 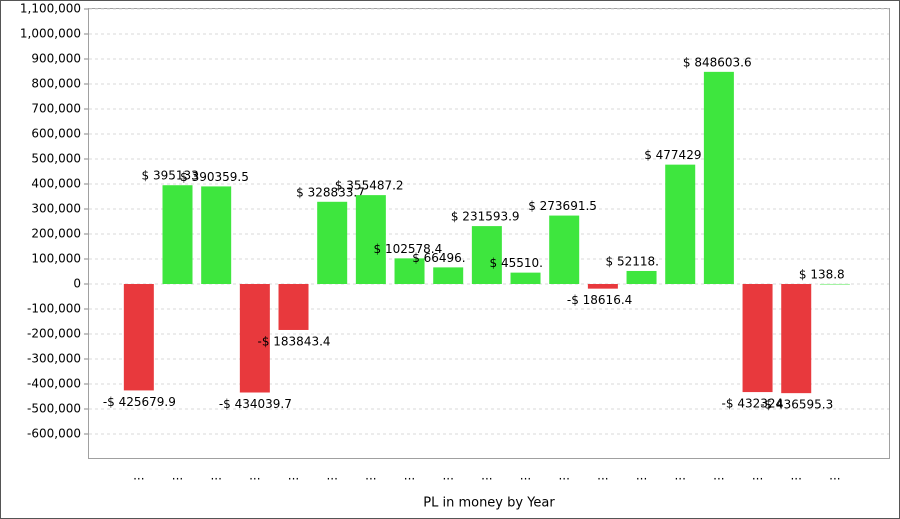 What do you see at coordinates (54, 334) in the screenshot?
I see `y-tick-label: -200,000` at bounding box center [54, 334].